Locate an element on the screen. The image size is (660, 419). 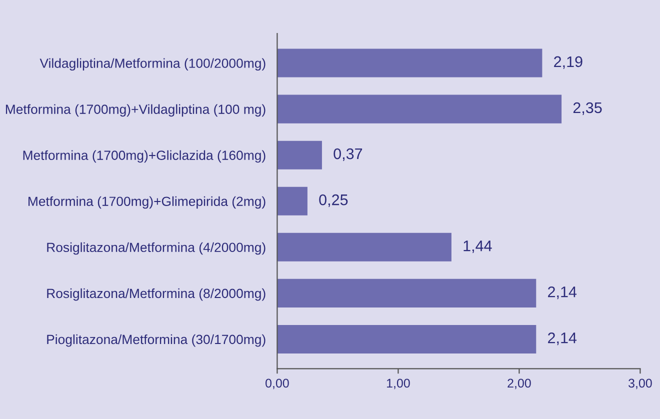
data-label: 1,44 is located at coordinates (478, 247).